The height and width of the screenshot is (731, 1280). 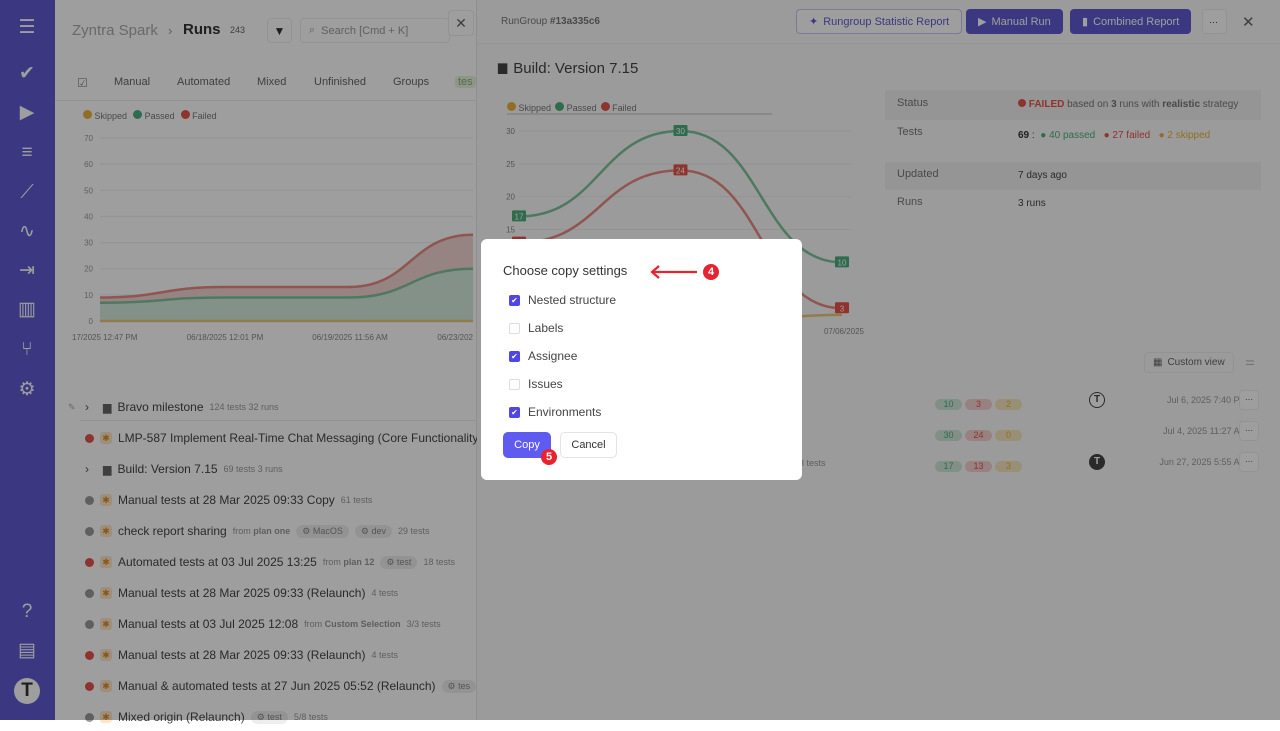 I want to click on branch-icon: ⑂, so click(x=27, y=349).